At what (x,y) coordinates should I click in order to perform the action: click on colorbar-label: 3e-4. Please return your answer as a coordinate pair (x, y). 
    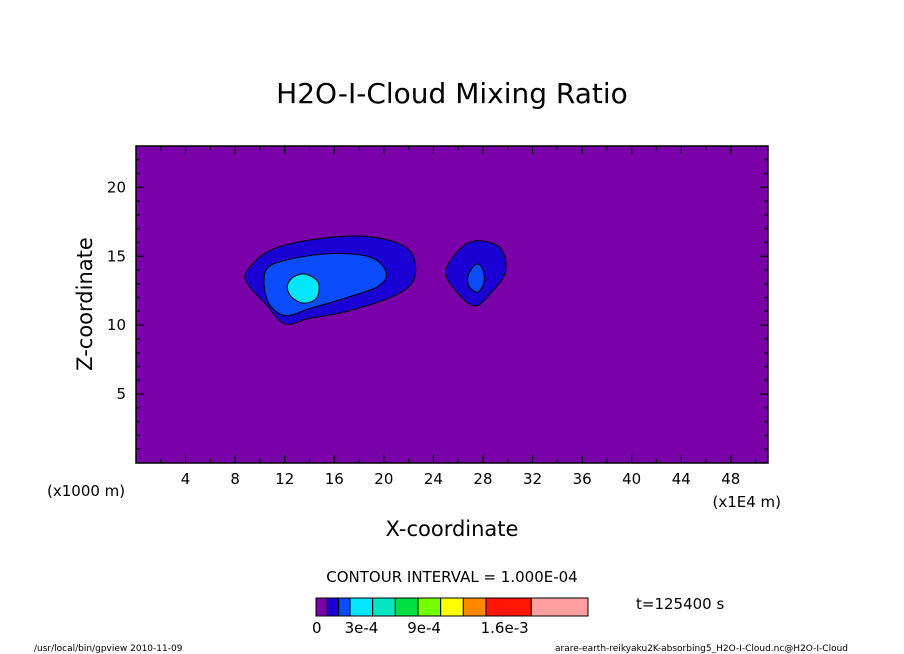
    Looking at the image, I should click on (362, 628).